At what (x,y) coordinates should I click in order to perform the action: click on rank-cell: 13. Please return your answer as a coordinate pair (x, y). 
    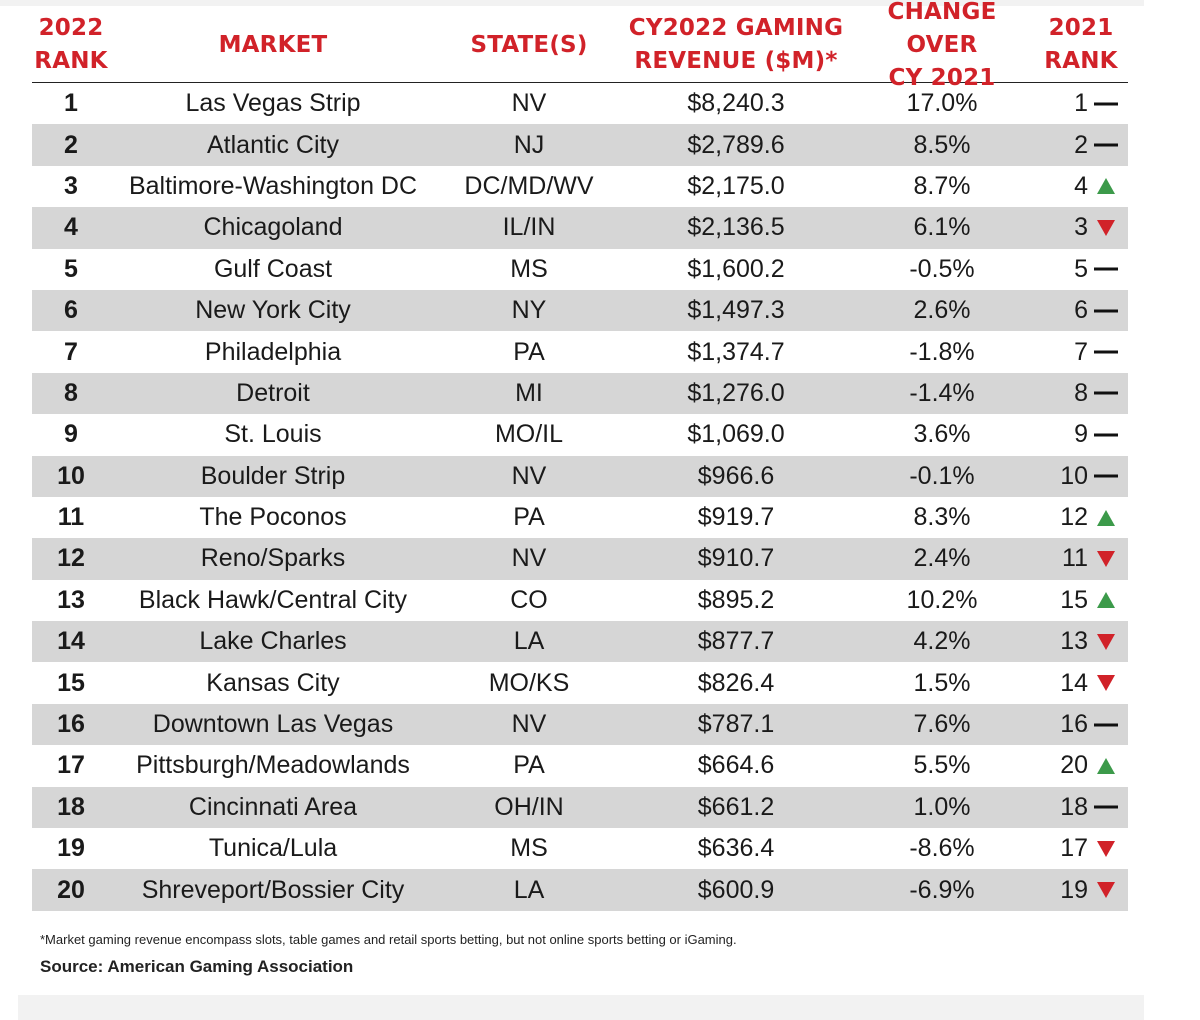
    Looking at the image, I should click on (71, 599).